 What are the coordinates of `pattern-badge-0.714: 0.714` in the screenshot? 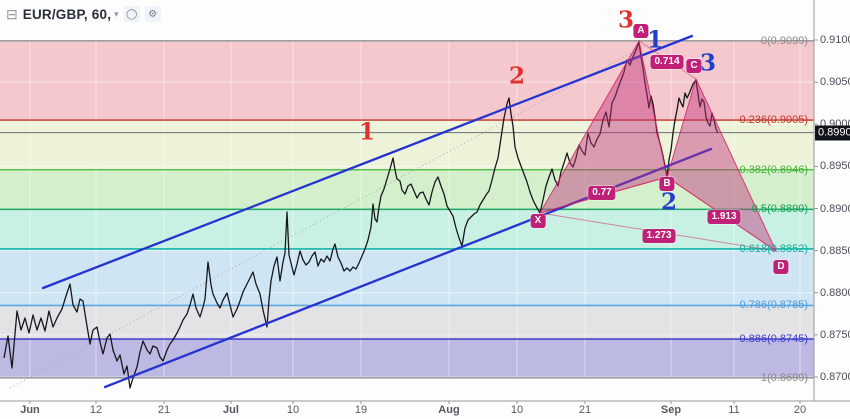 It's located at (667, 62).